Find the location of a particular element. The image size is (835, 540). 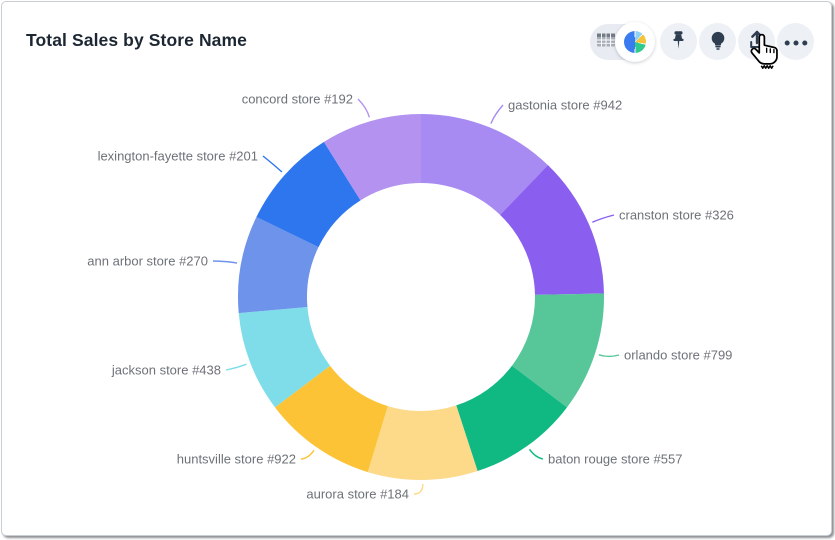

pushpin-icon is located at coordinates (678, 42).